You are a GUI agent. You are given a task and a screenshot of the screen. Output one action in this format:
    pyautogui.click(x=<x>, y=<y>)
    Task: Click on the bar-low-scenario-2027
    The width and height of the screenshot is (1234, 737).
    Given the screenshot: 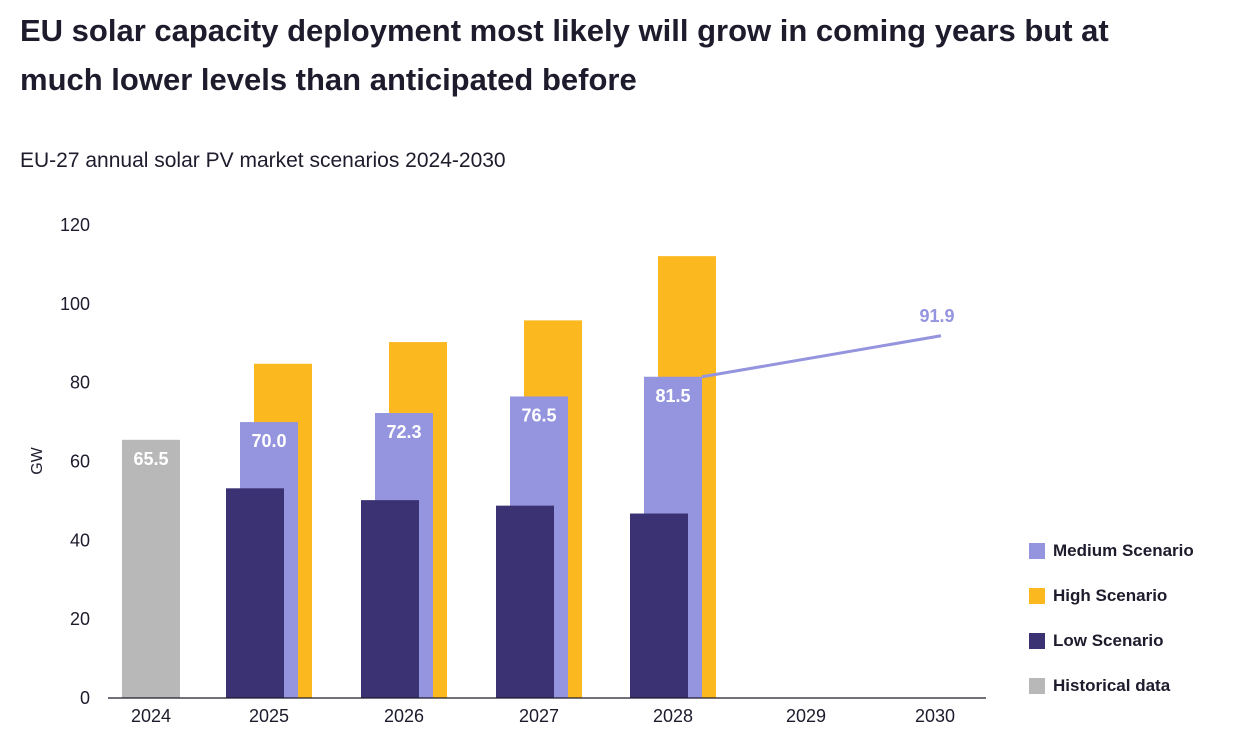 What is the action you would take?
    pyautogui.click(x=525, y=601)
    